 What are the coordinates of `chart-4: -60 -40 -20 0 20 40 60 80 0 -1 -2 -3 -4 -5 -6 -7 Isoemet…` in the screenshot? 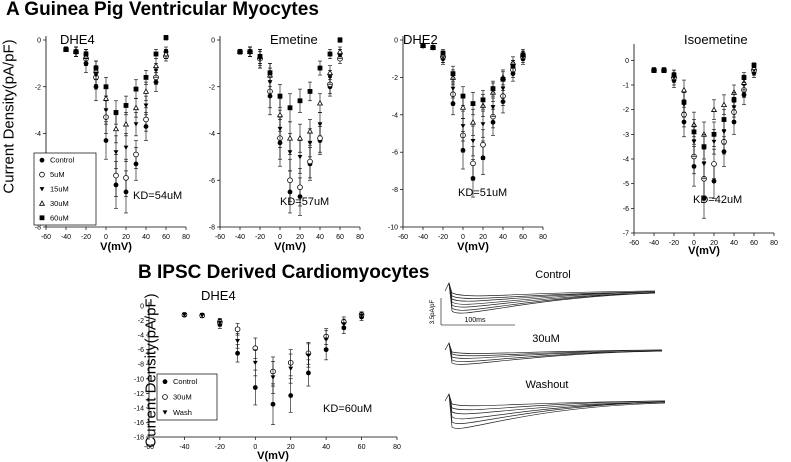 It's located at (700, 144).